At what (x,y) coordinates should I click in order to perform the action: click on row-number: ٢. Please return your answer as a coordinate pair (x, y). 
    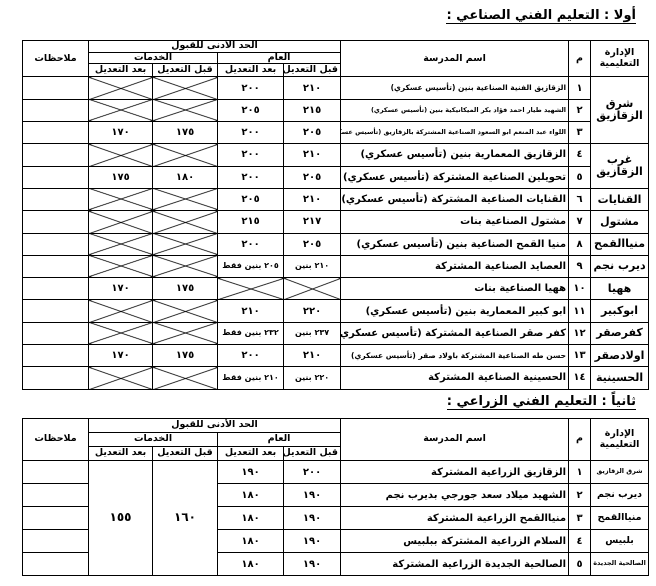
    Looking at the image, I should click on (580, 110).